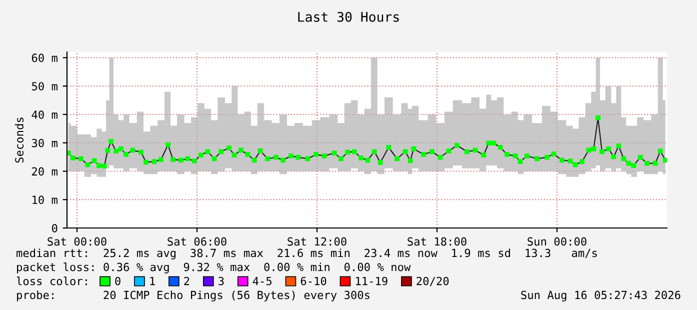 The width and height of the screenshot is (697, 310). What do you see at coordinates (313, 281) in the screenshot?
I see `legend-label: 6-10` at bounding box center [313, 281].